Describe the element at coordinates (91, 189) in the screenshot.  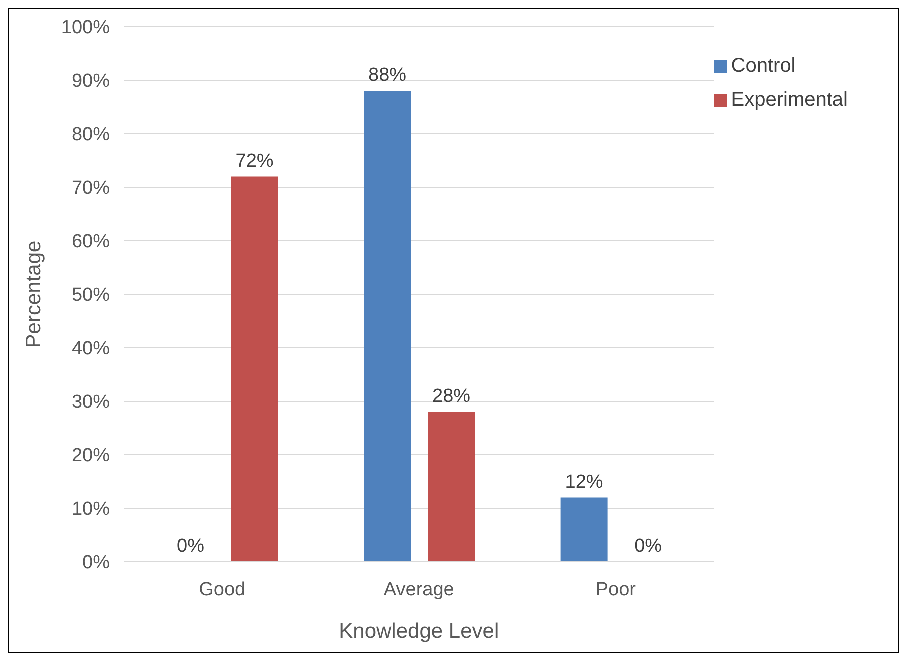
I see `y-tick-label: 70%` at that location.